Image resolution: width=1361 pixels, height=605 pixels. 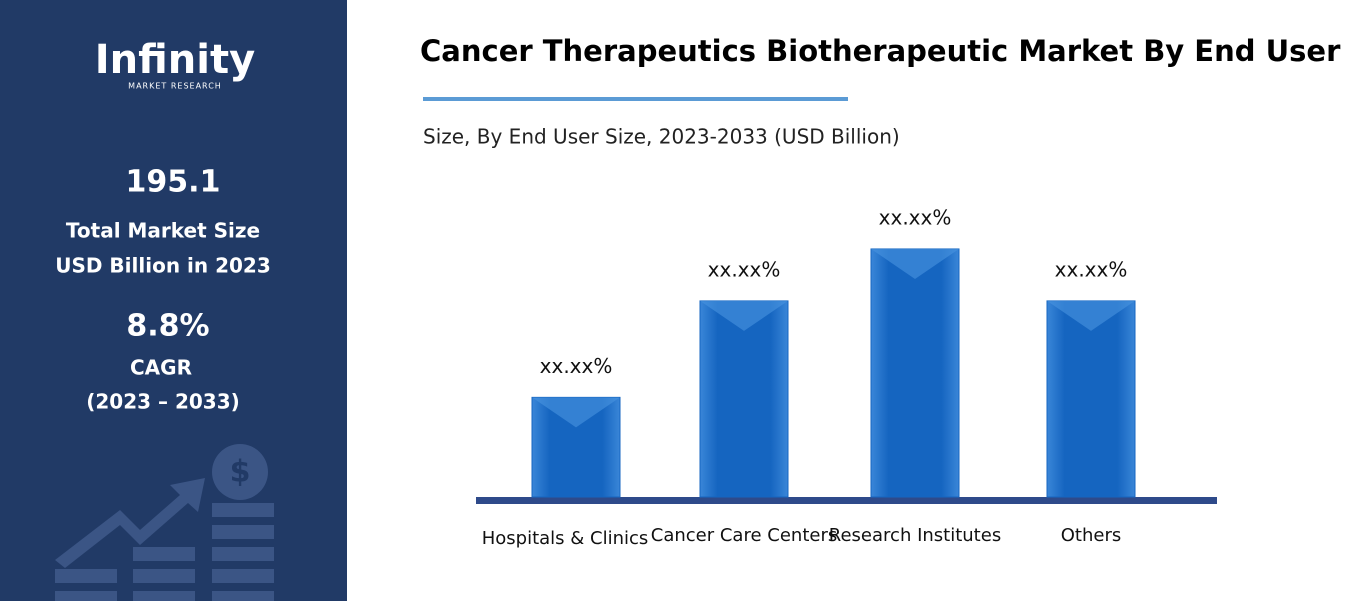 I want to click on logo: Infinity, so click(x=175, y=60).